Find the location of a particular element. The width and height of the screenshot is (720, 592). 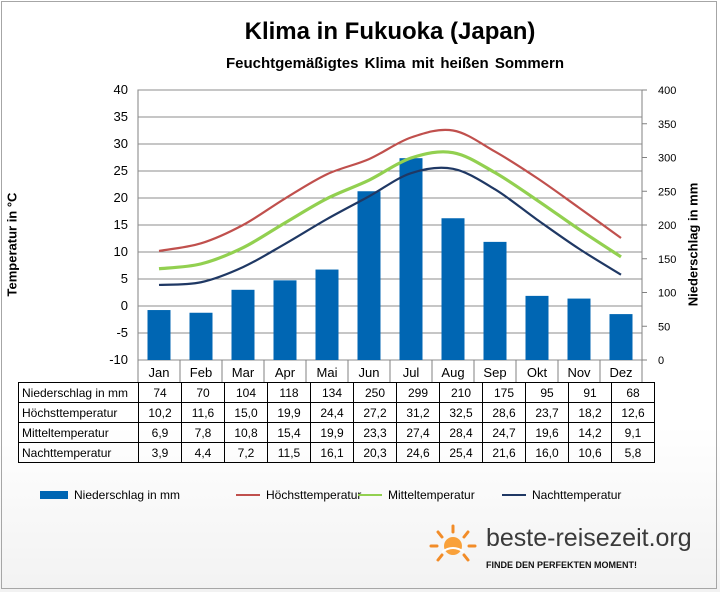

y2-tick-label: 150 is located at coordinates (667, 260).